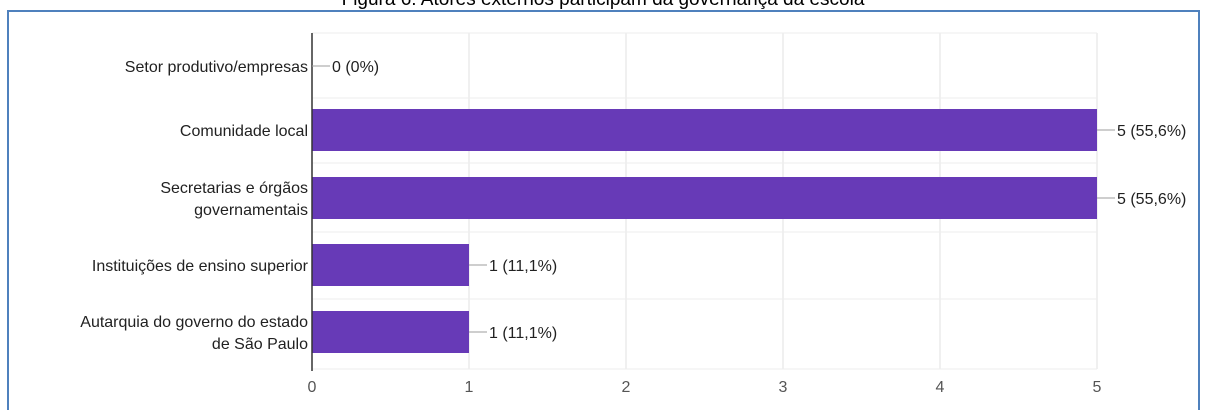 Image resolution: width=1206 pixels, height=410 pixels. I want to click on data-label-4: 1 (11,1%), so click(523, 333).